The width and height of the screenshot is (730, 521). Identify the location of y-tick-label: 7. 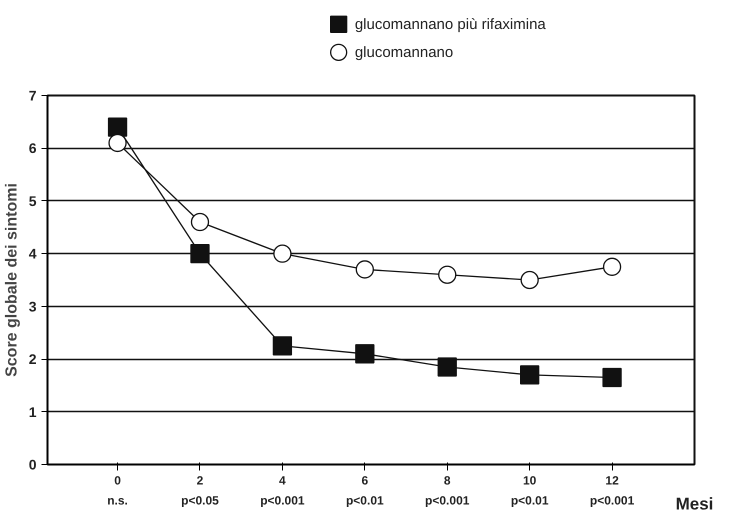
(32, 96).